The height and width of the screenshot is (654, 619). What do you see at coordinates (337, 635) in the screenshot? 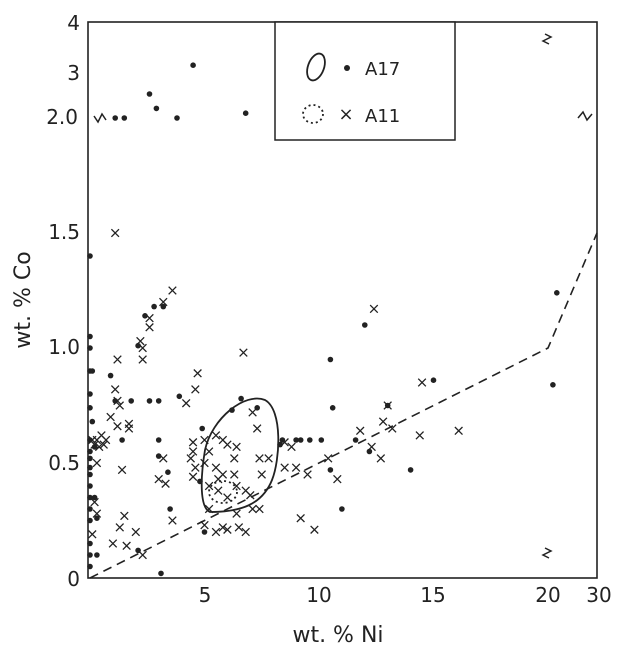
I see `x-axis-title: wt. % Ni` at bounding box center [337, 635].